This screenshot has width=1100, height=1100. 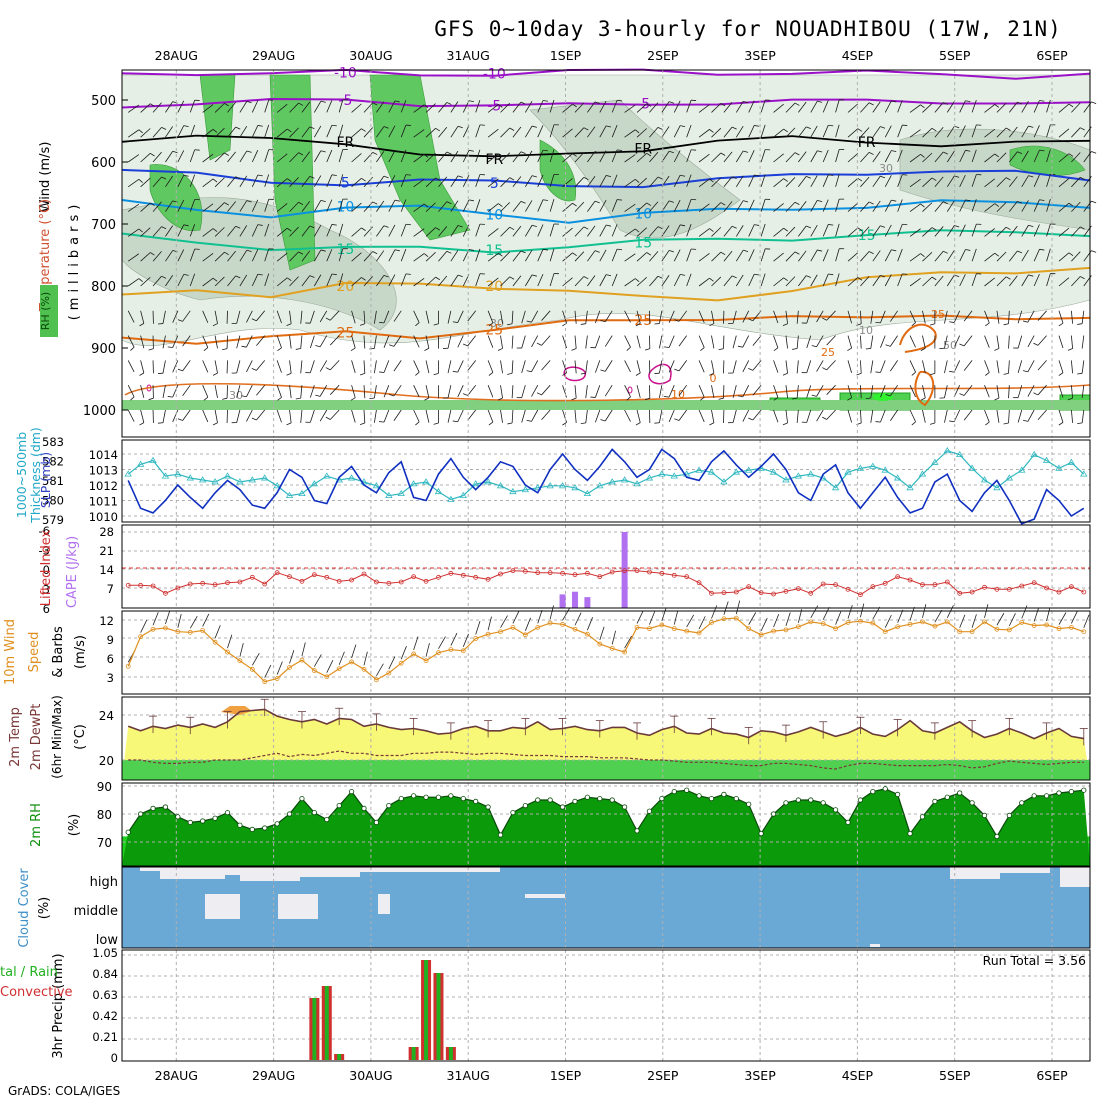 I want to click on axis-label-rh: RH (%), so click(x=45, y=311).